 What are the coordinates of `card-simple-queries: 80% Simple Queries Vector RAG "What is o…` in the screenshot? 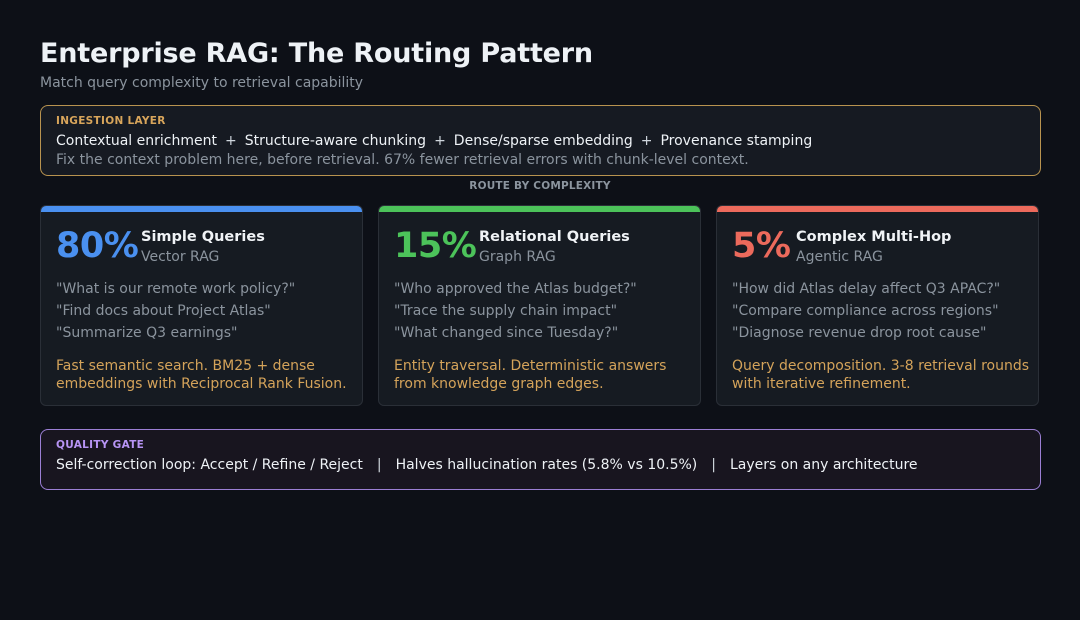 It's located at (201, 305).